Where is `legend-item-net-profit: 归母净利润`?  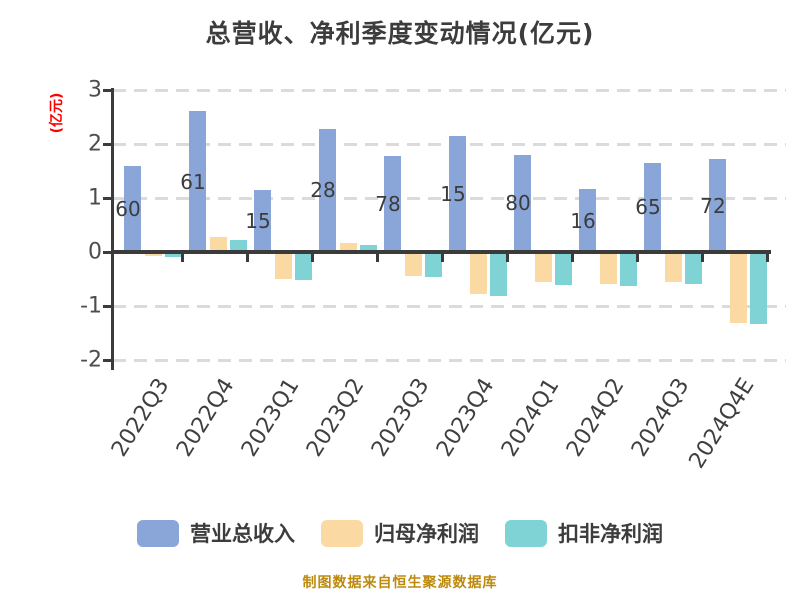
legend-item-net-profit: 归母净利润 is located at coordinates (400, 533).